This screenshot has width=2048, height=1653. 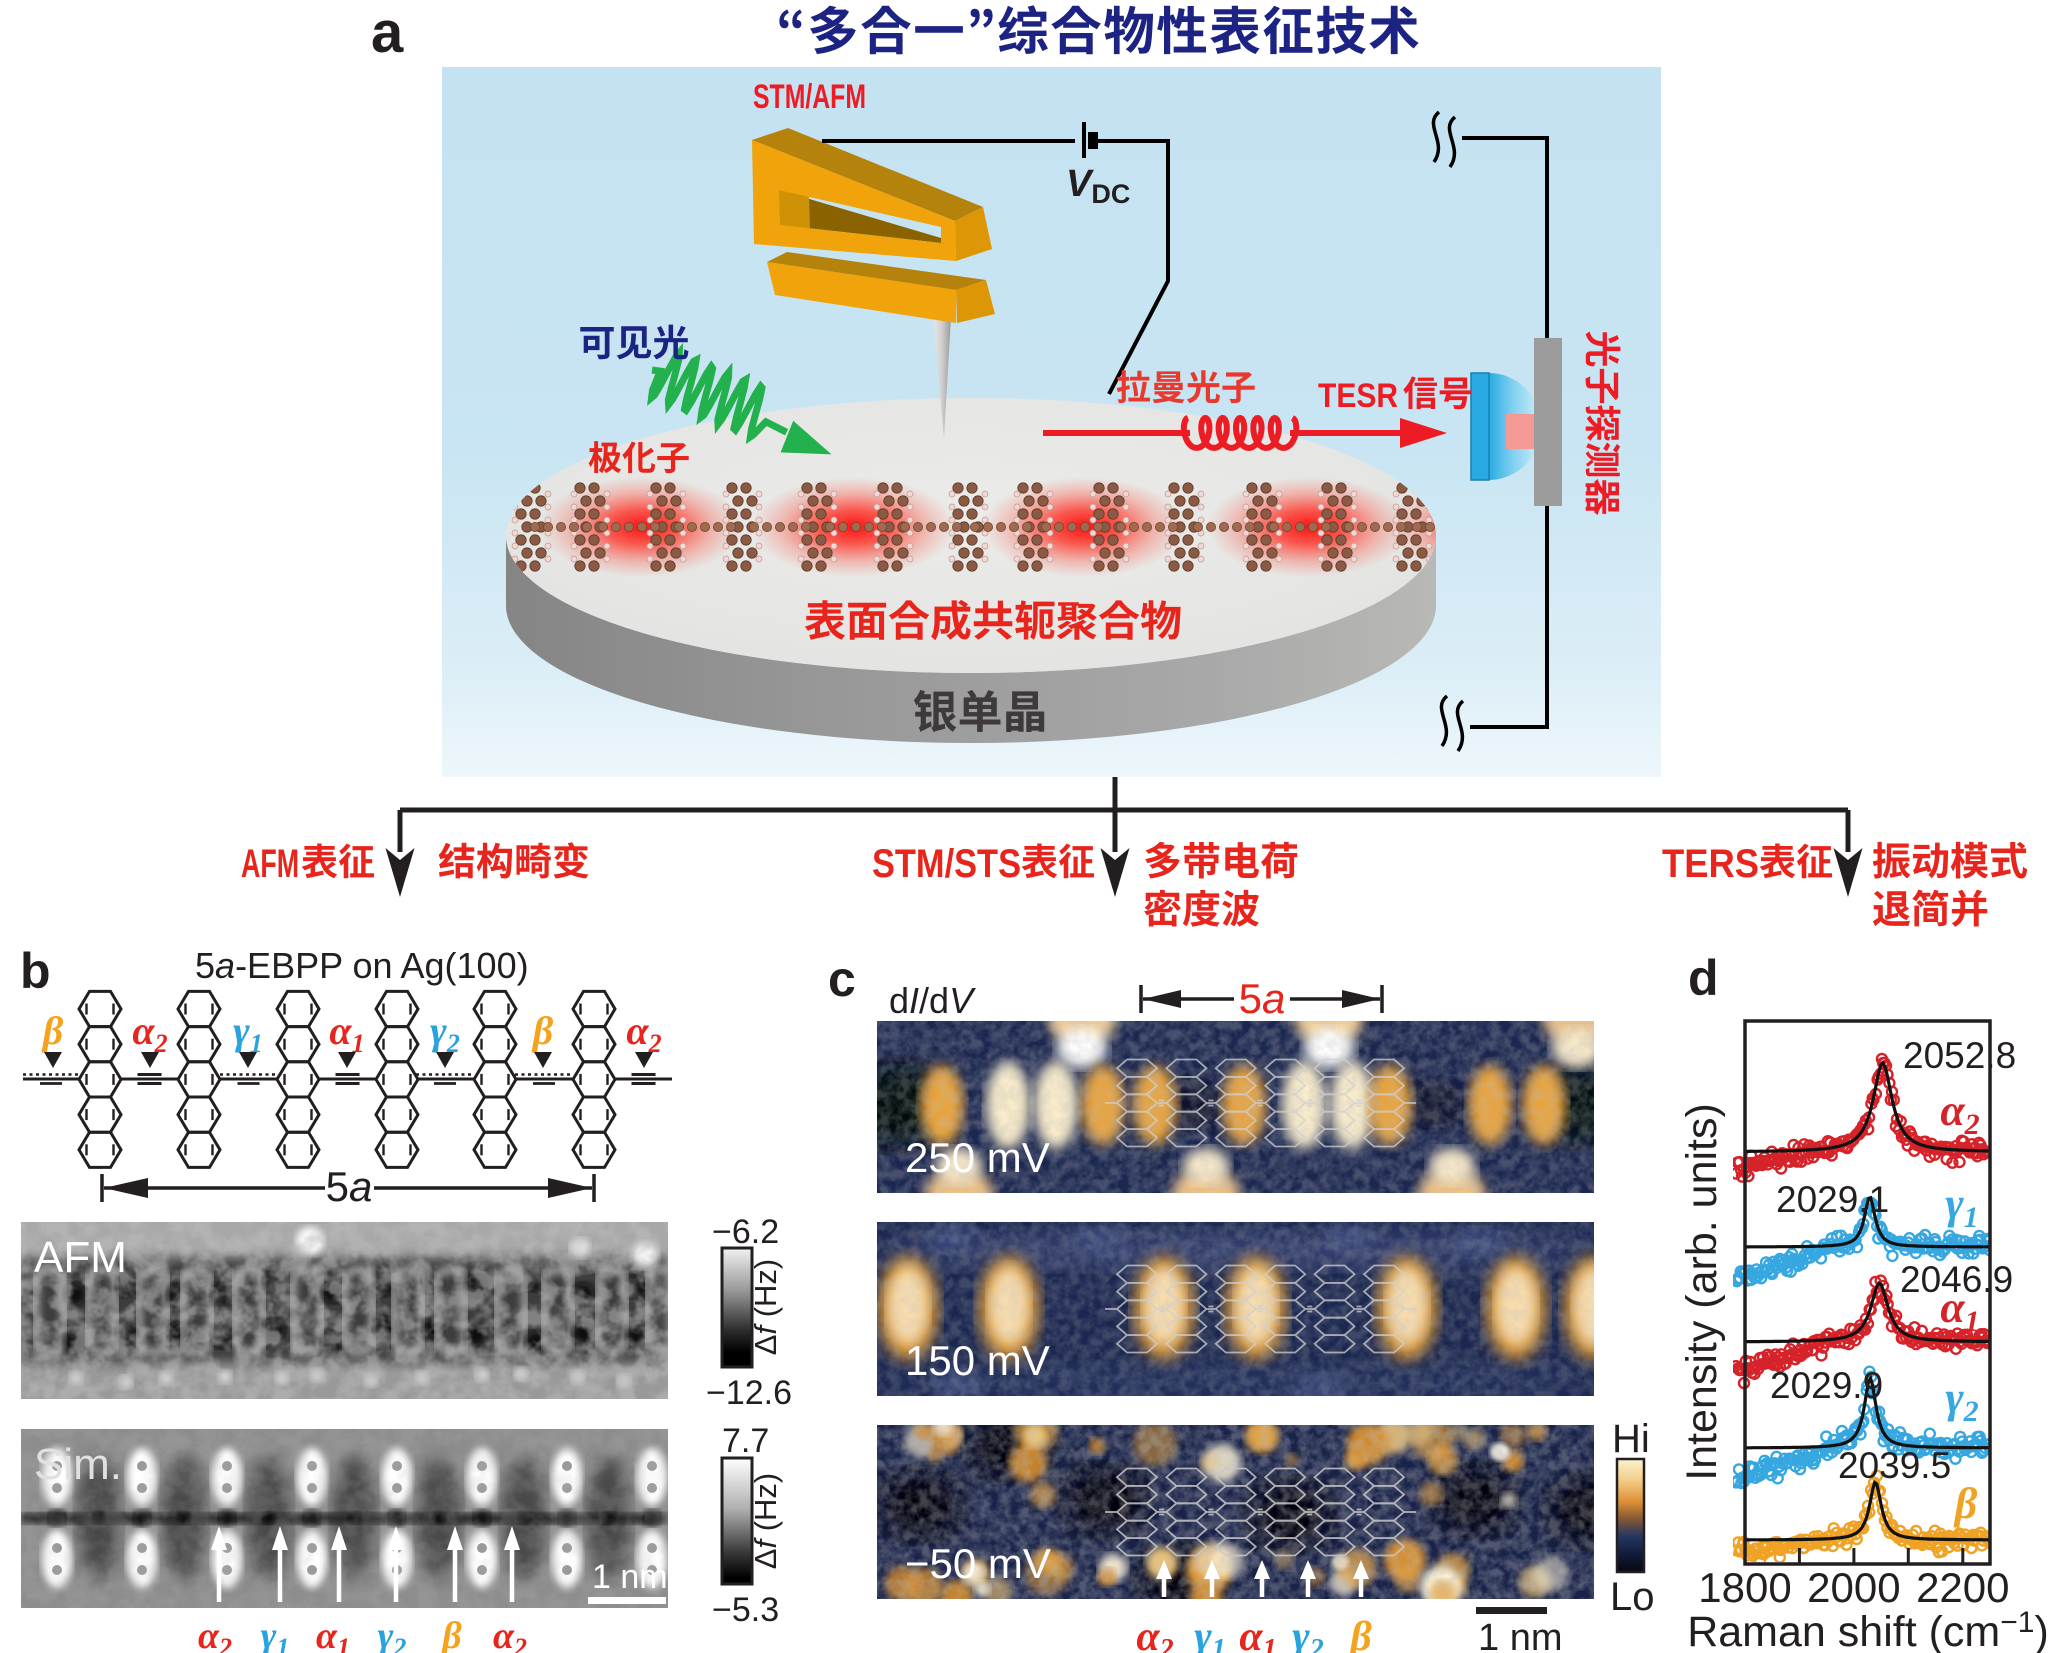 What do you see at coordinates (1632, 1597) in the screenshot?
I see `svg-text: Lo` at bounding box center [1632, 1597].